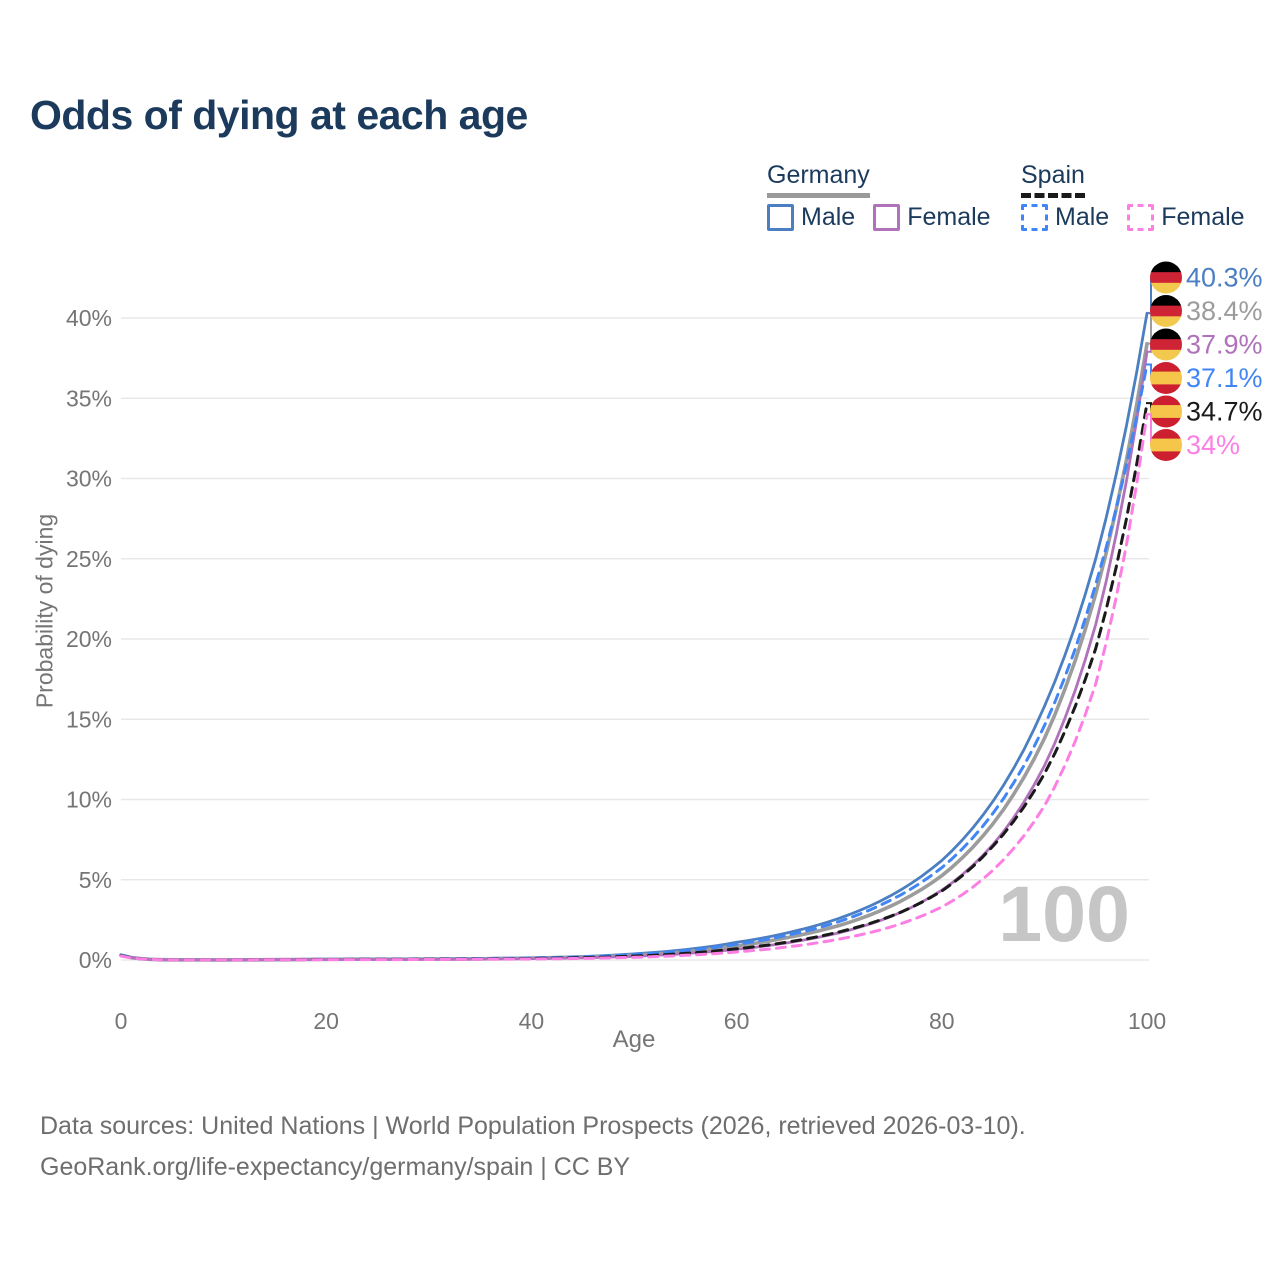  What do you see at coordinates (780, 217) in the screenshot?
I see `germany-male-swatch-icon` at bounding box center [780, 217].